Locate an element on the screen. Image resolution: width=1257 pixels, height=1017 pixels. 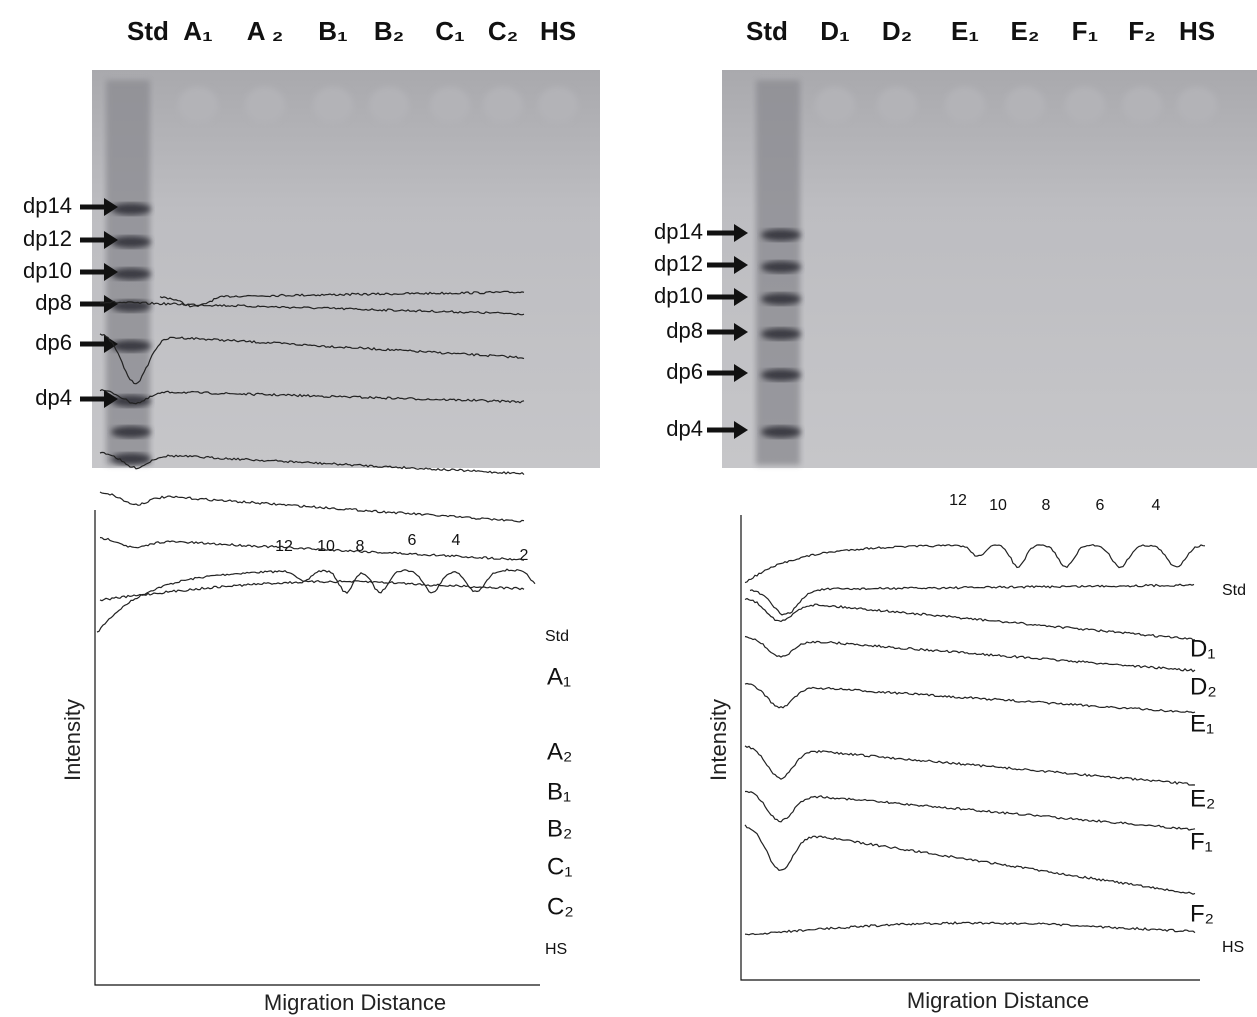
lane-label: F₁ is located at coordinates (1085, 31).